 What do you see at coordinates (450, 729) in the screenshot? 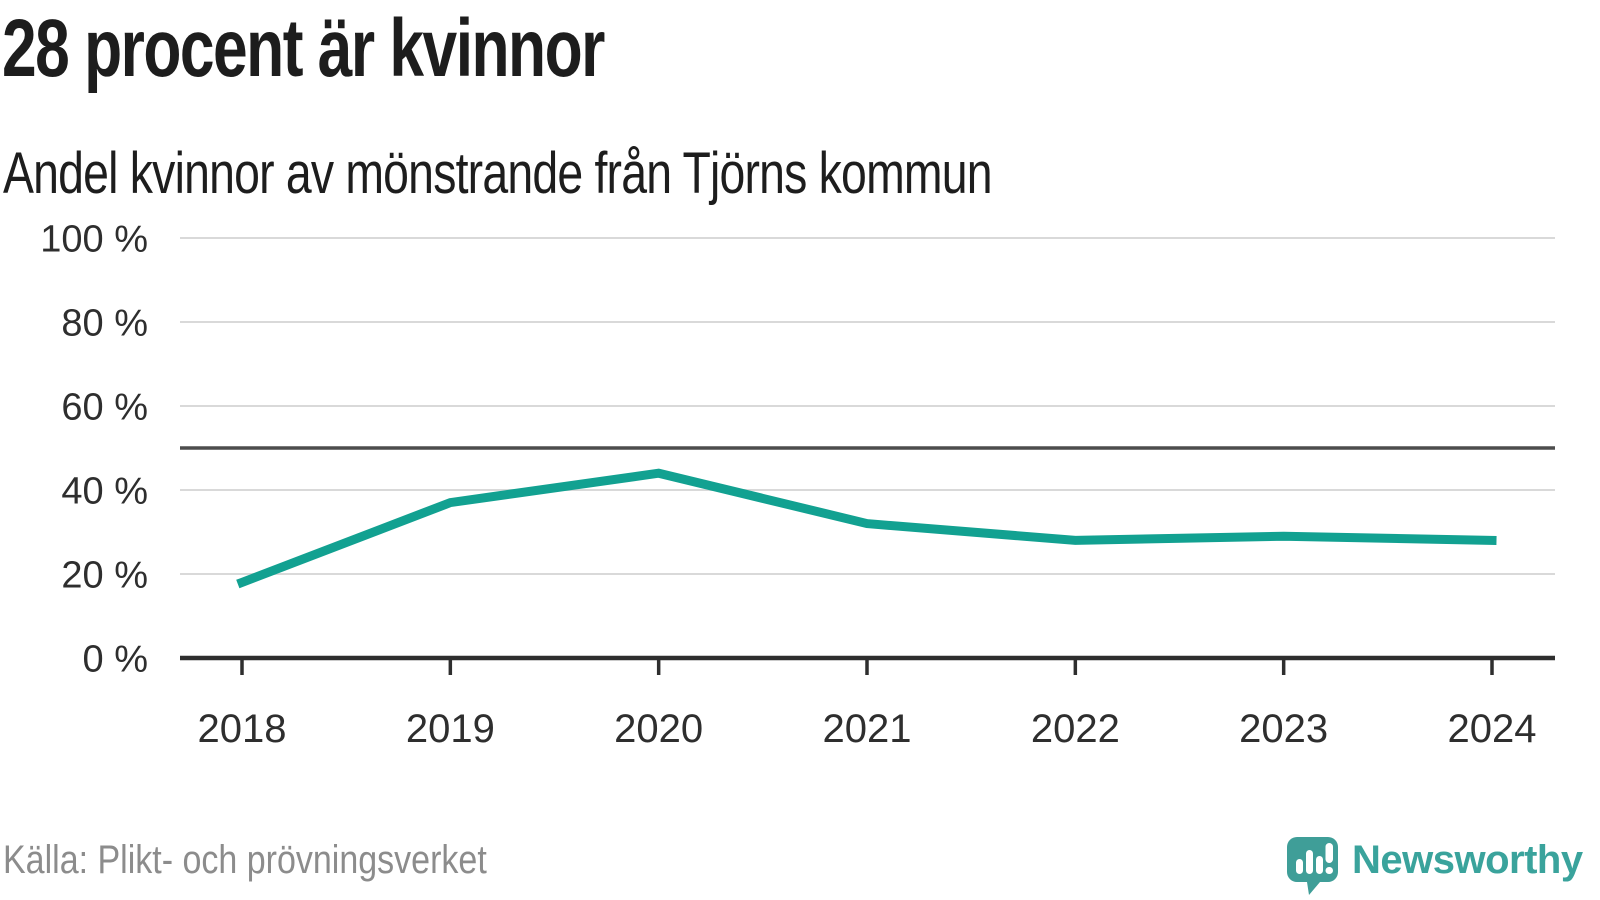
I see `x-tick-label: 2019` at bounding box center [450, 729].